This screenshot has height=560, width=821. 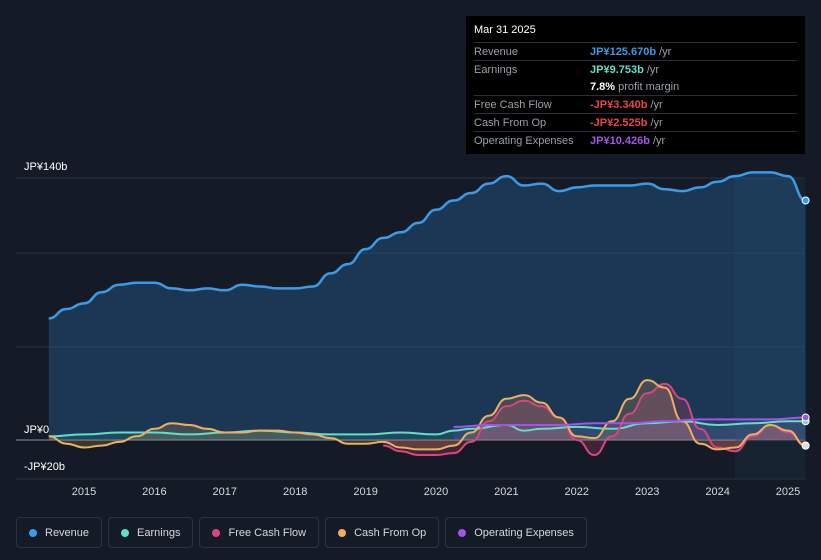 What do you see at coordinates (788, 492) in the screenshot?
I see `x-tick-label: 2025` at bounding box center [788, 492].